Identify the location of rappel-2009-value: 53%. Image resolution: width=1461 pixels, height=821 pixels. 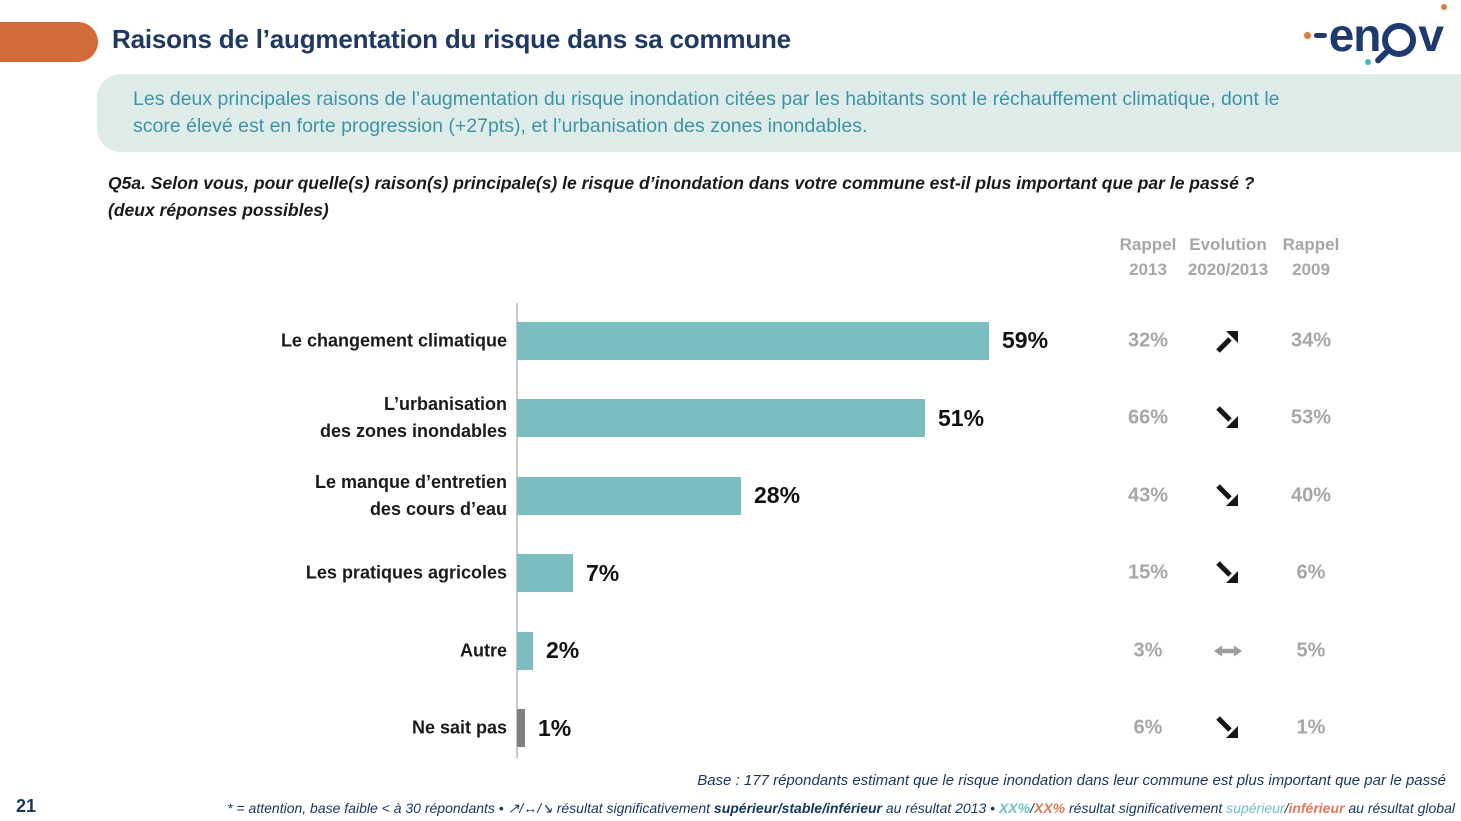
(1311, 417).